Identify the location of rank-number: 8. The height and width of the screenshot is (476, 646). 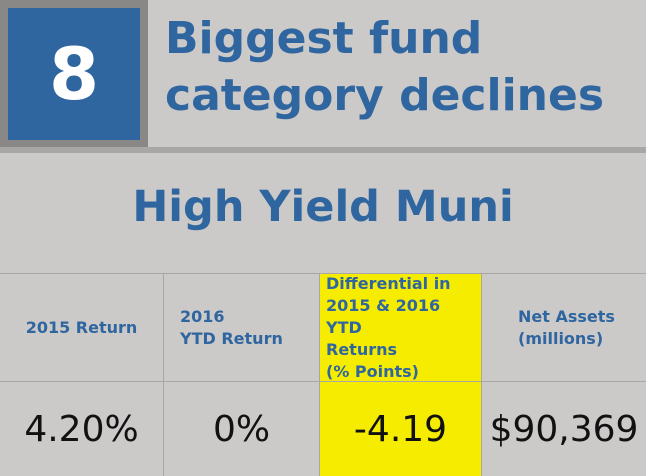
(74, 74).